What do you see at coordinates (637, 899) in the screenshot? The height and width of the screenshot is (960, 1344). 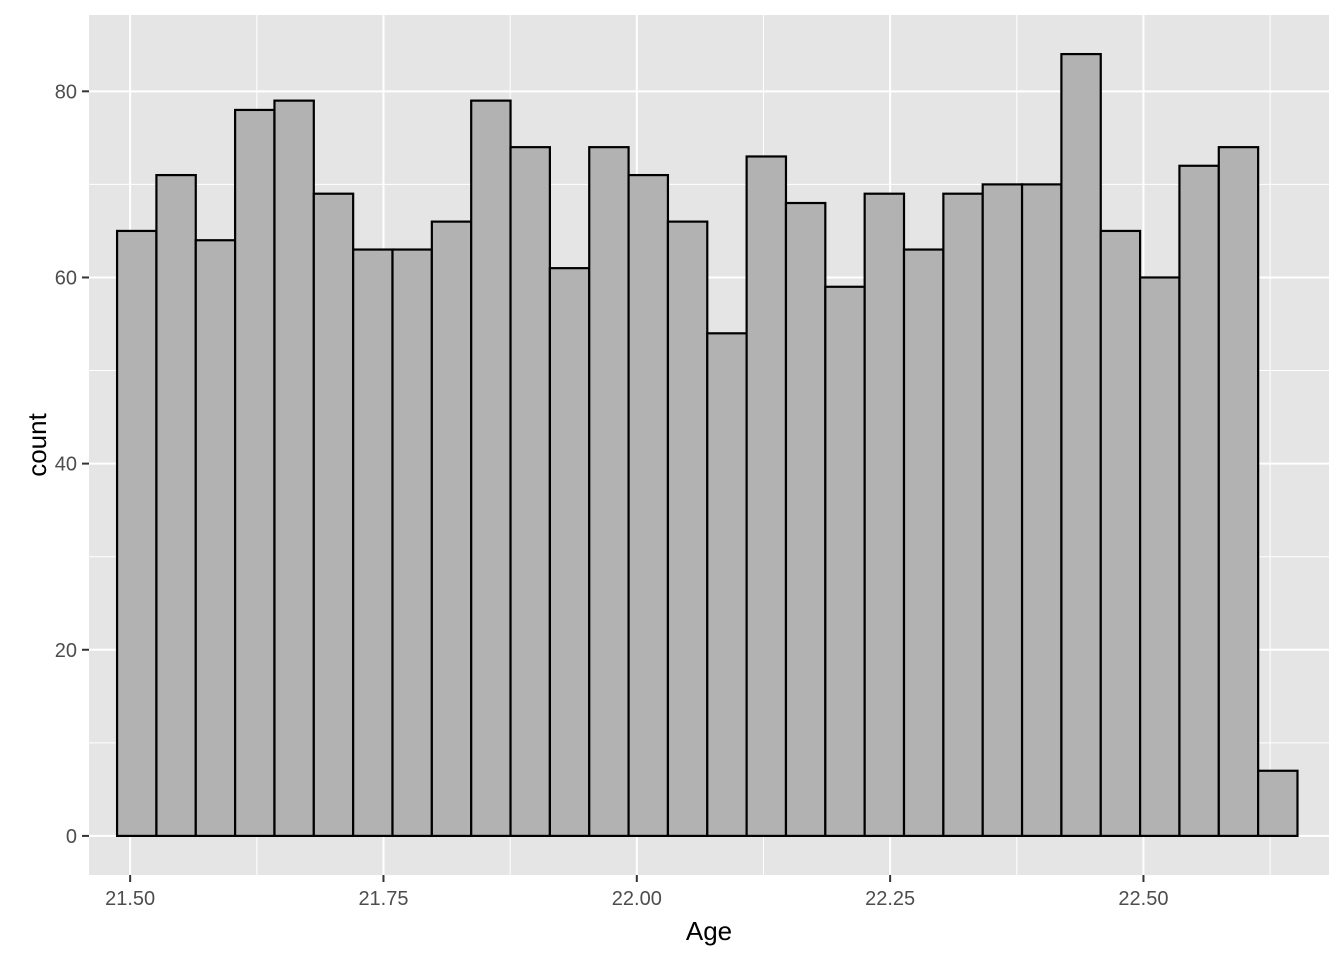 I see `x-tick-label: 22.00` at bounding box center [637, 899].